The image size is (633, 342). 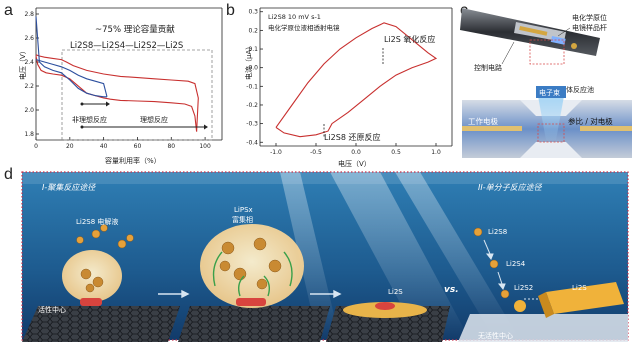 I want to click on a-y-tick-label: 1.8, so click(x=29, y=134).